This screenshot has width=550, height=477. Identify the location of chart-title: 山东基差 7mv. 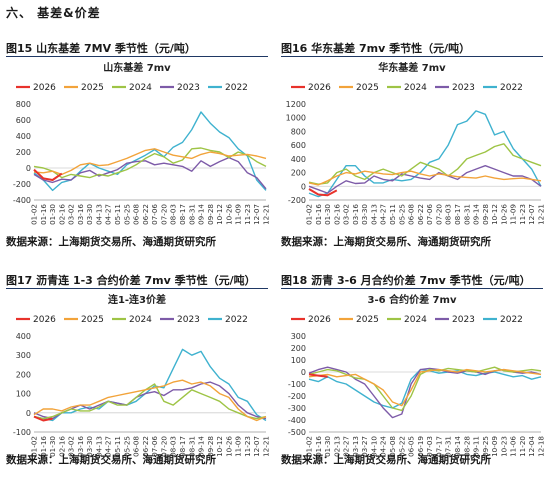
(137, 67).